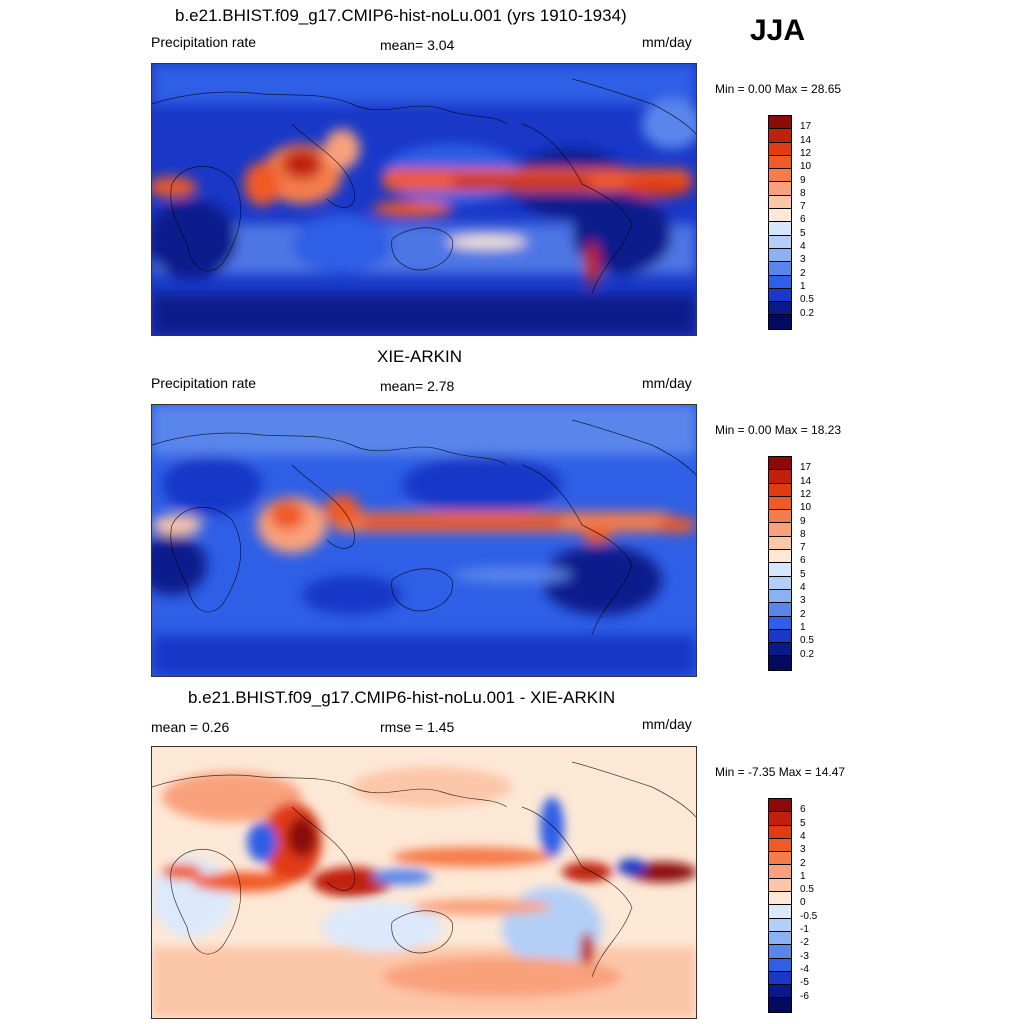 This screenshot has height=1024, width=1024. Describe the element at coordinates (804, 996) in the screenshot. I see `colorbar-tick-label: -6` at that location.